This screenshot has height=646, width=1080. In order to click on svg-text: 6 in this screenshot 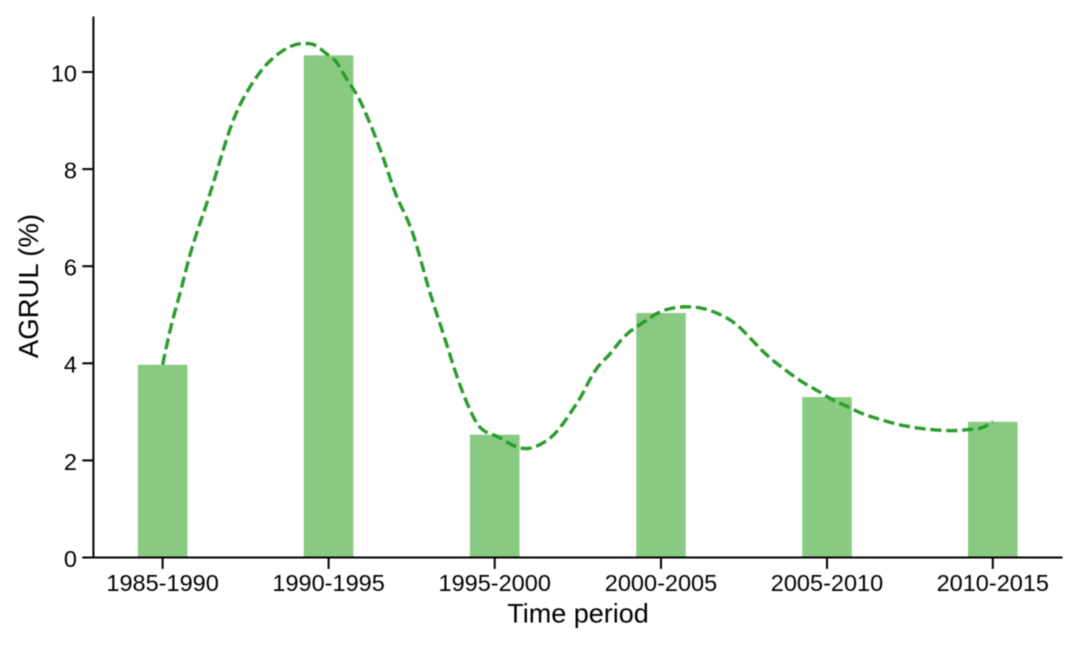, I will do `click(70, 268)`.